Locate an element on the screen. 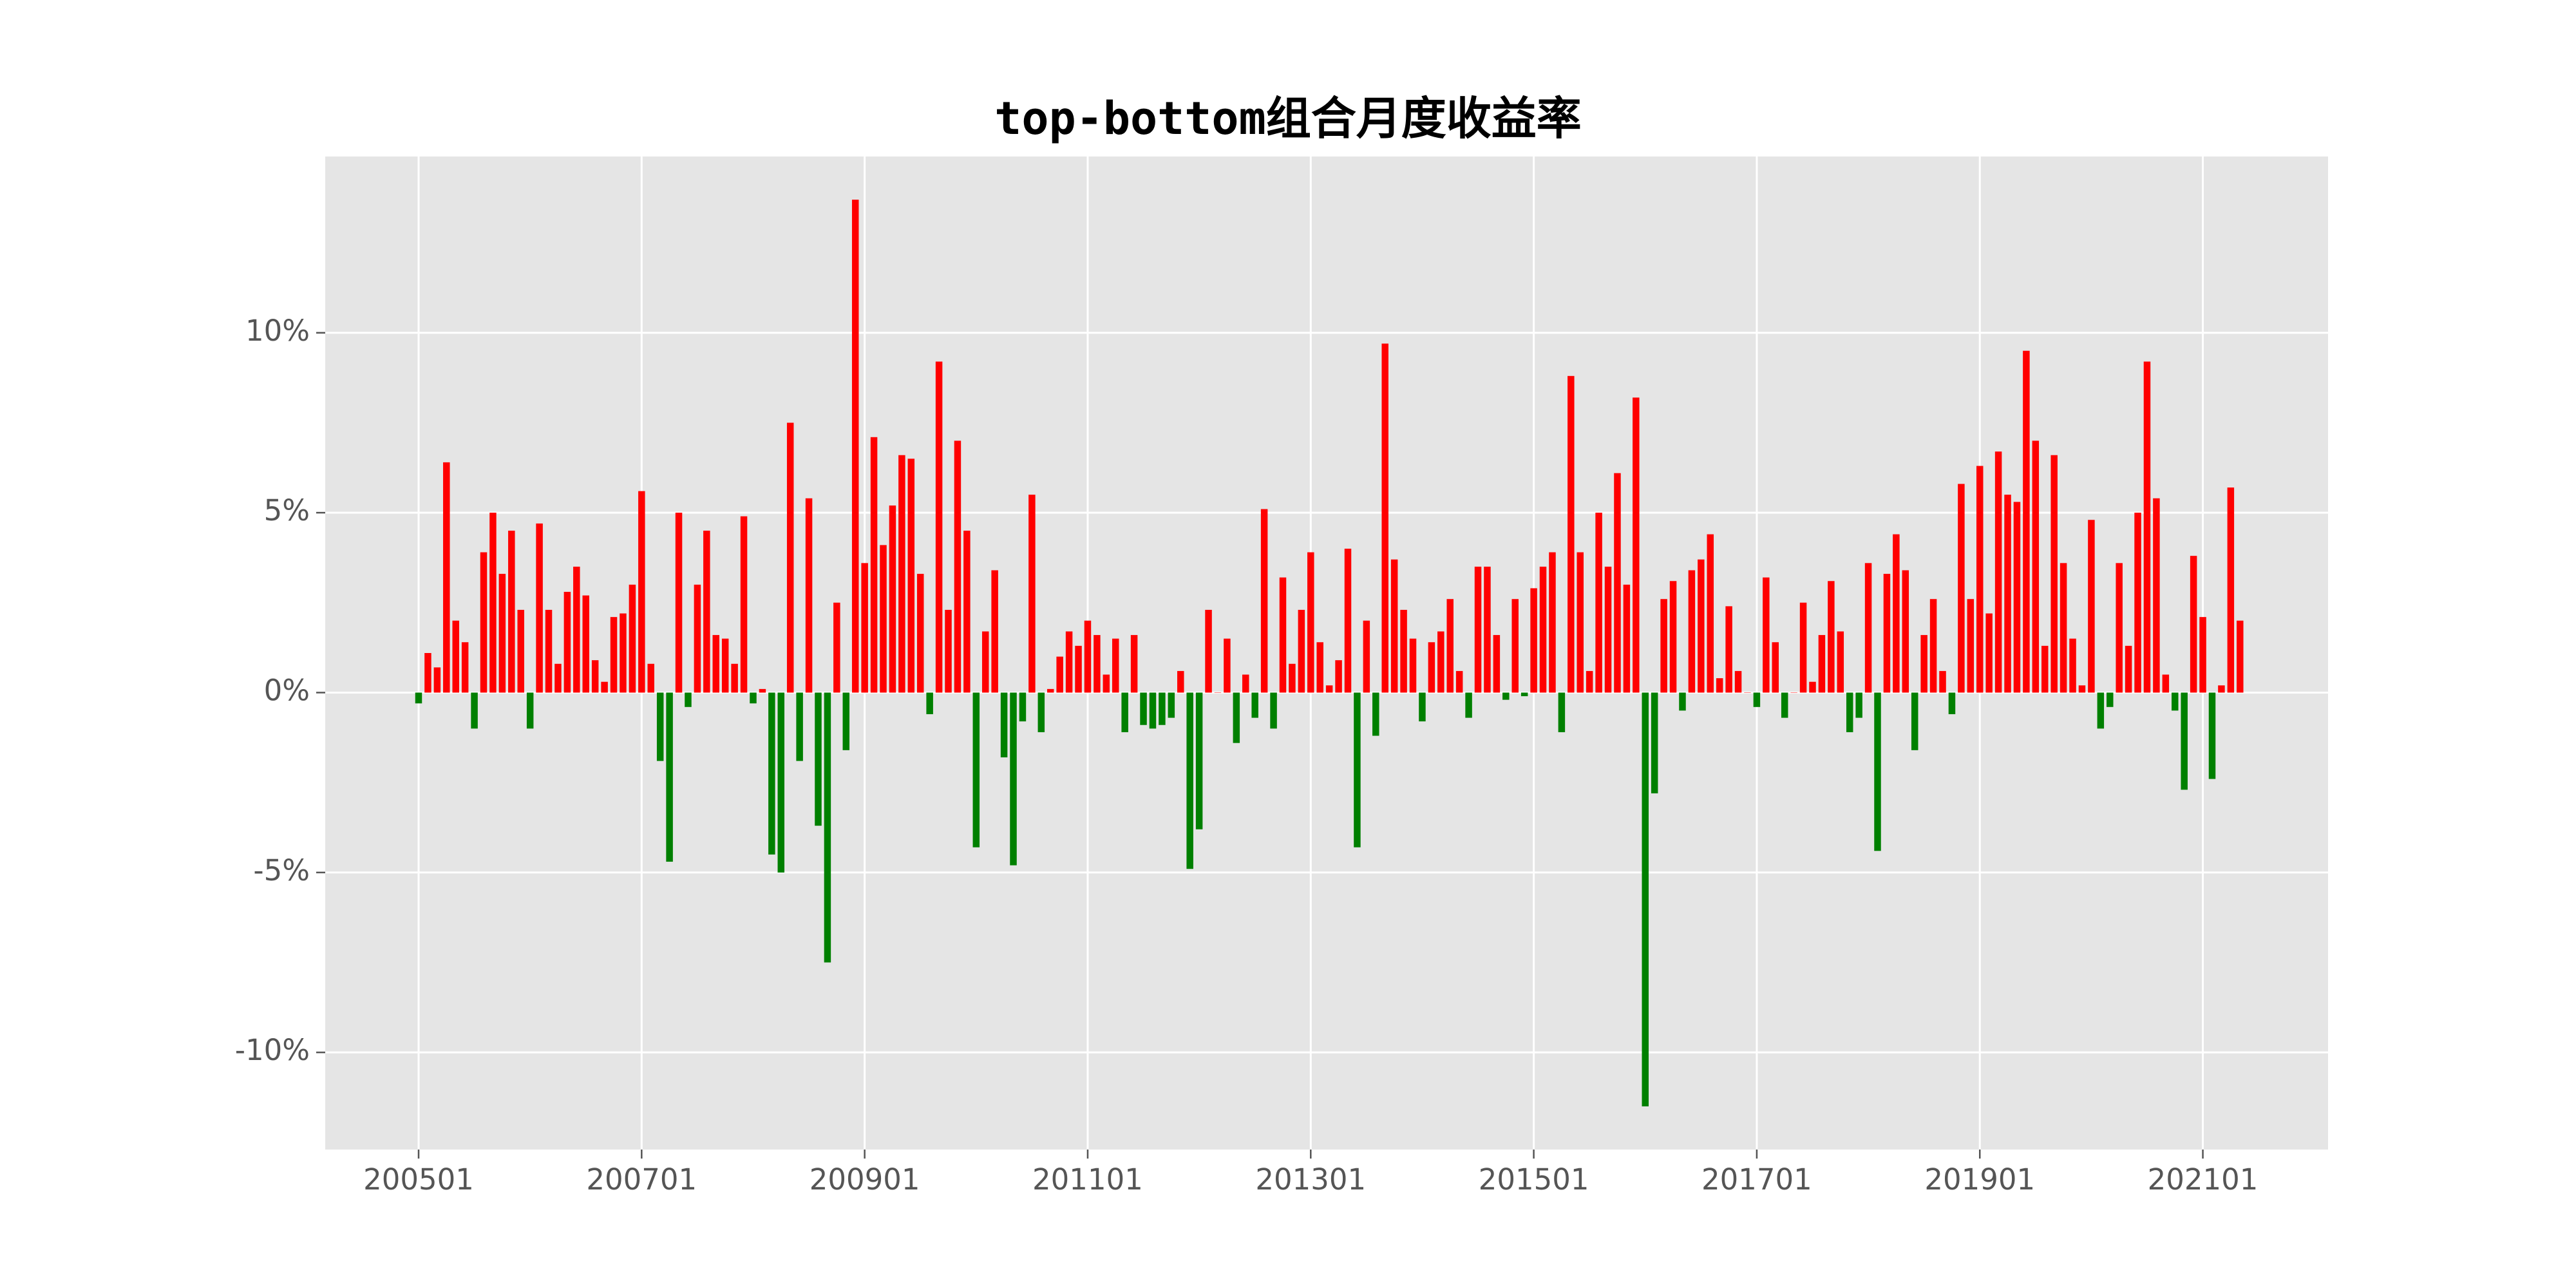 The width and height of the screenshot is (2576, 1288). x-tick-label: 201701 is located at coordinates (1756, 1179).